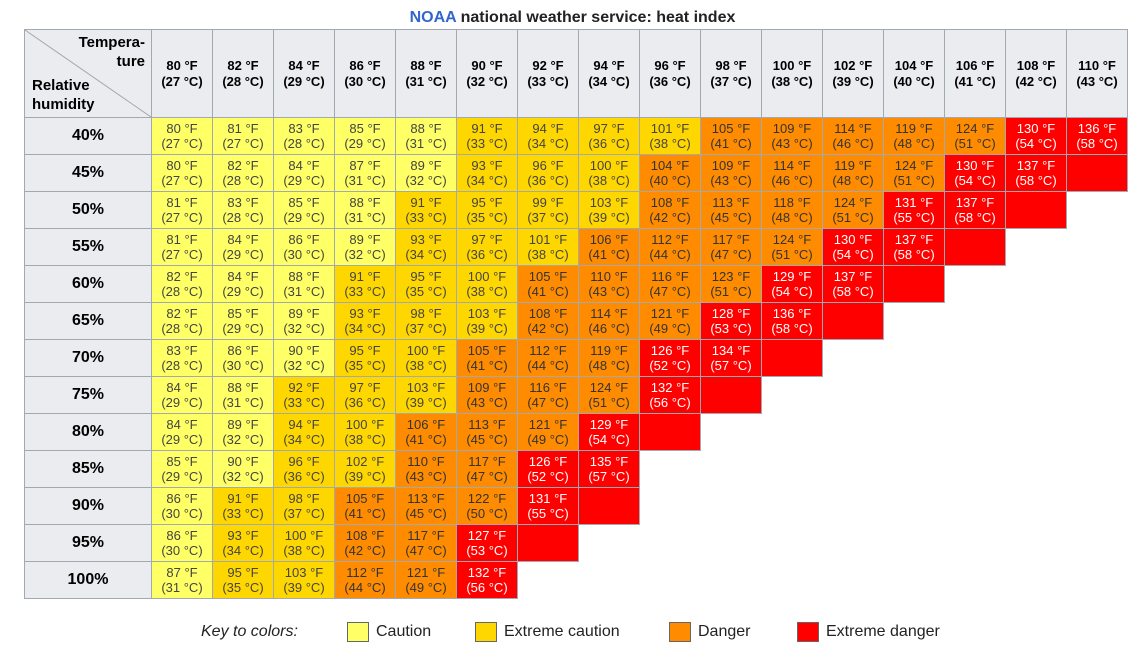  What do you see at coordinates (426, 313) in the screenshot?
I see `heat-index-f: 98 °F` at bounding box center [426, 313].